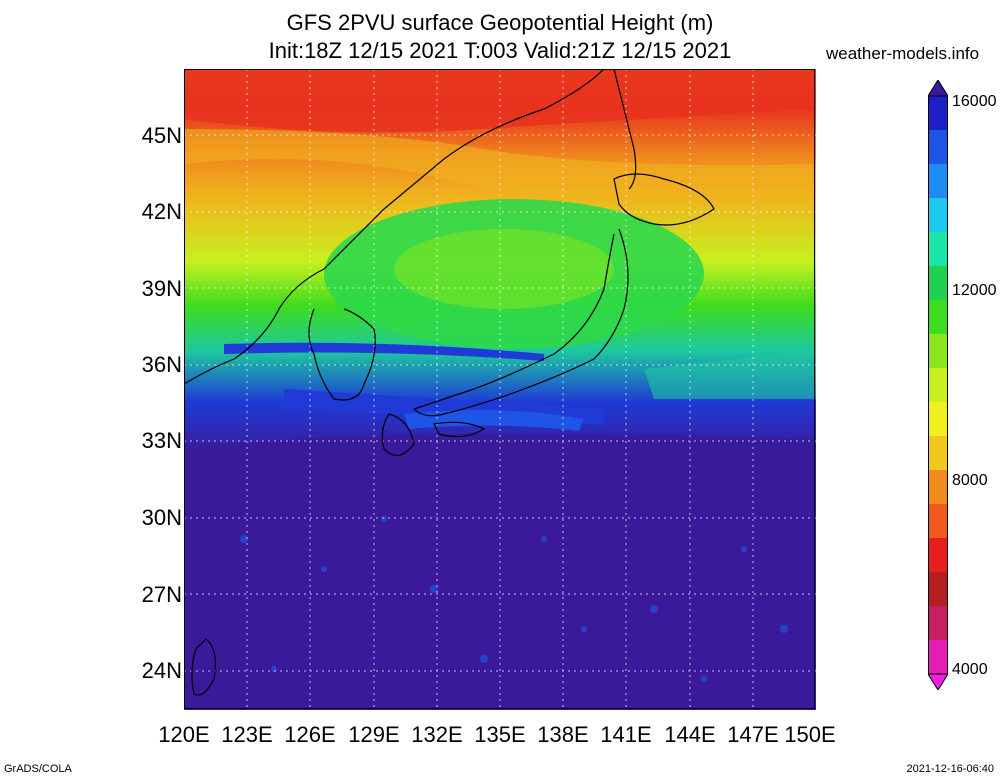  Describe the element at coordinates (950, 769) in the screenshot. I see `footer-right: 2021-12-16-06:40` at that location.